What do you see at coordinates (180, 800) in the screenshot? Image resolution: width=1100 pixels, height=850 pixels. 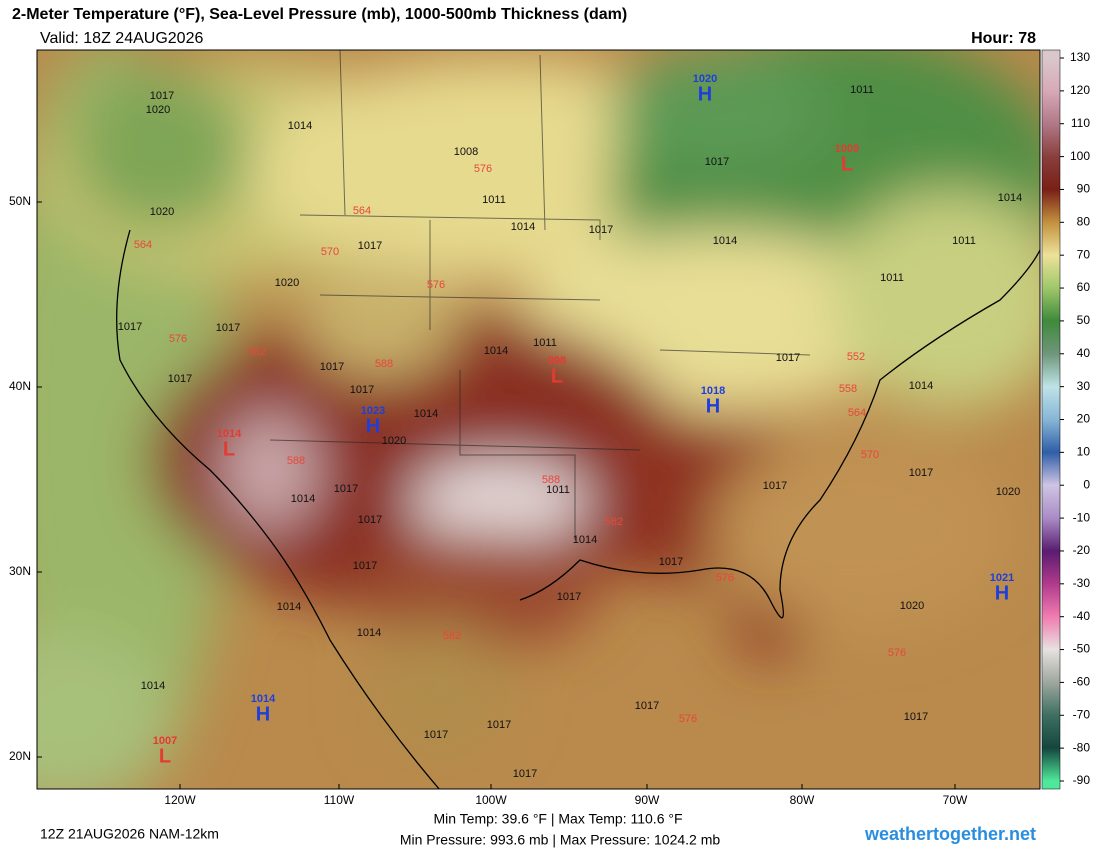 I see `lon-label: 120W` at bounding box center [180, 800].